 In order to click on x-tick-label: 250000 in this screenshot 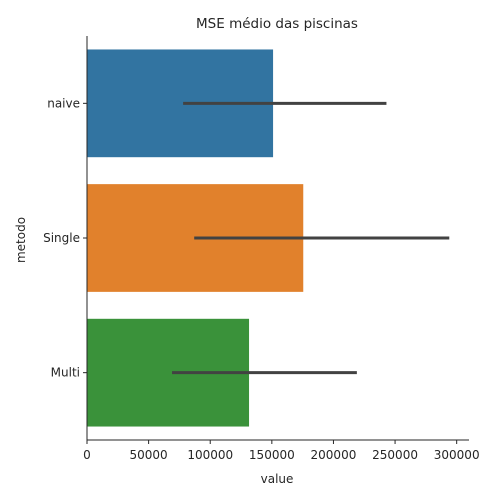, I will do `click(395, 455)`.